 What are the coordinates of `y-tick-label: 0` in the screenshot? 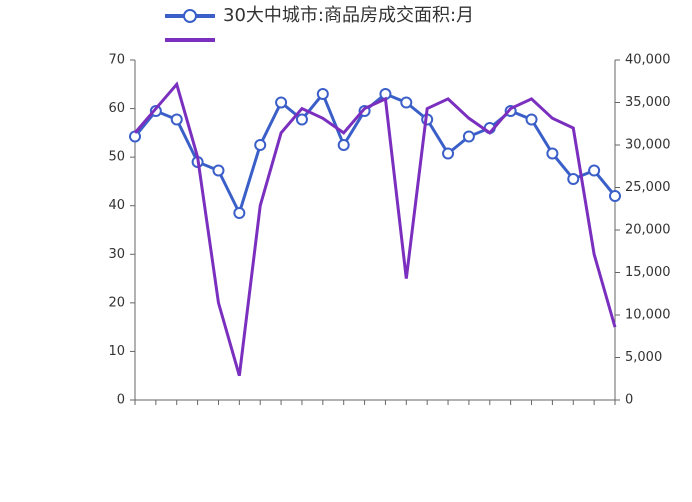 It's located at (121, 400).